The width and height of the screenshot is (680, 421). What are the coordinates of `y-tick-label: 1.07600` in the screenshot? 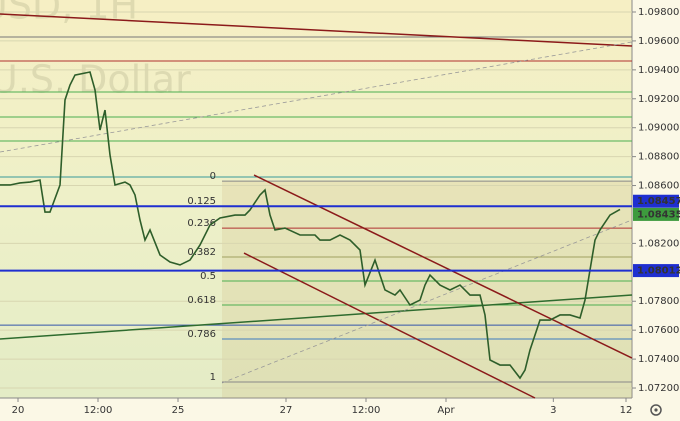 It's located at (658, 330).